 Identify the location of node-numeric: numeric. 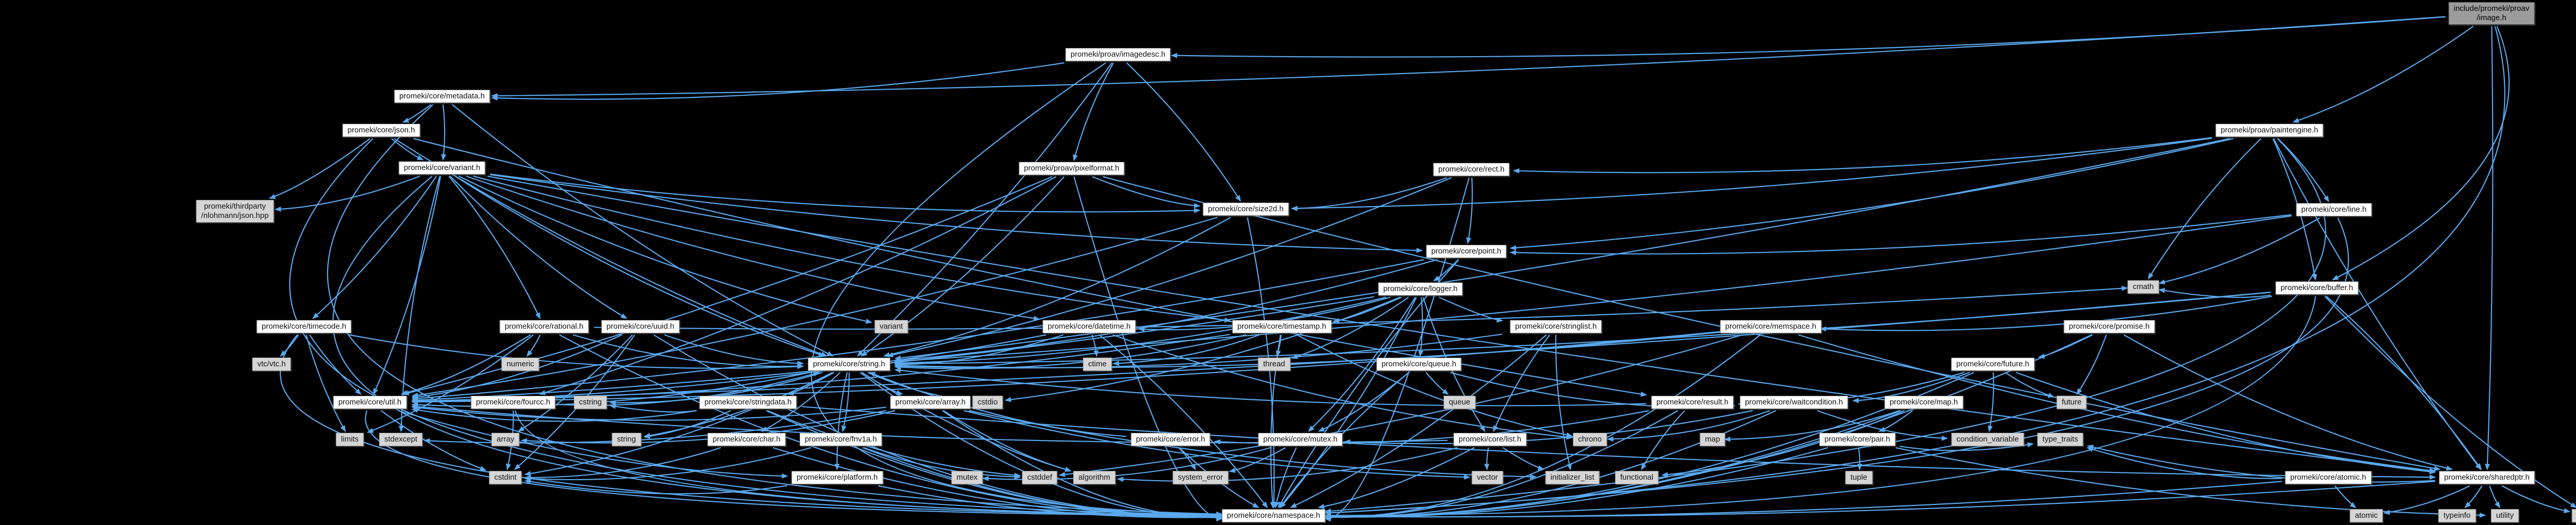
(520, 364).